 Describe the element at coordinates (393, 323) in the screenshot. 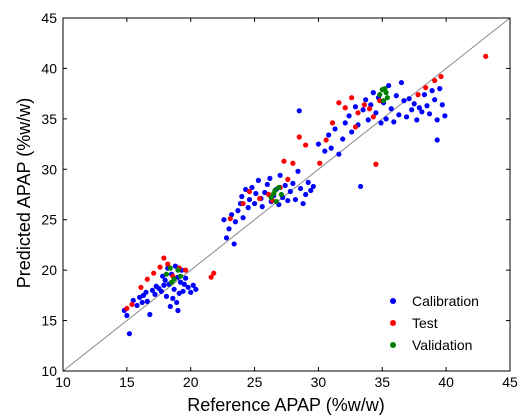

I see `legend-marker-test` at that location.